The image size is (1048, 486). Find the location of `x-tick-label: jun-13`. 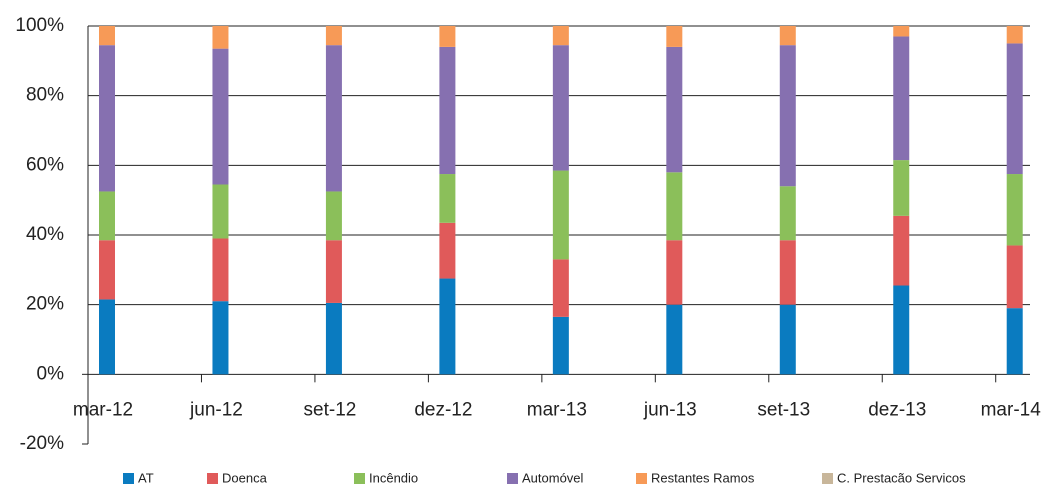

x-tick-label: jun-13 is located at coordinates (670, 409).